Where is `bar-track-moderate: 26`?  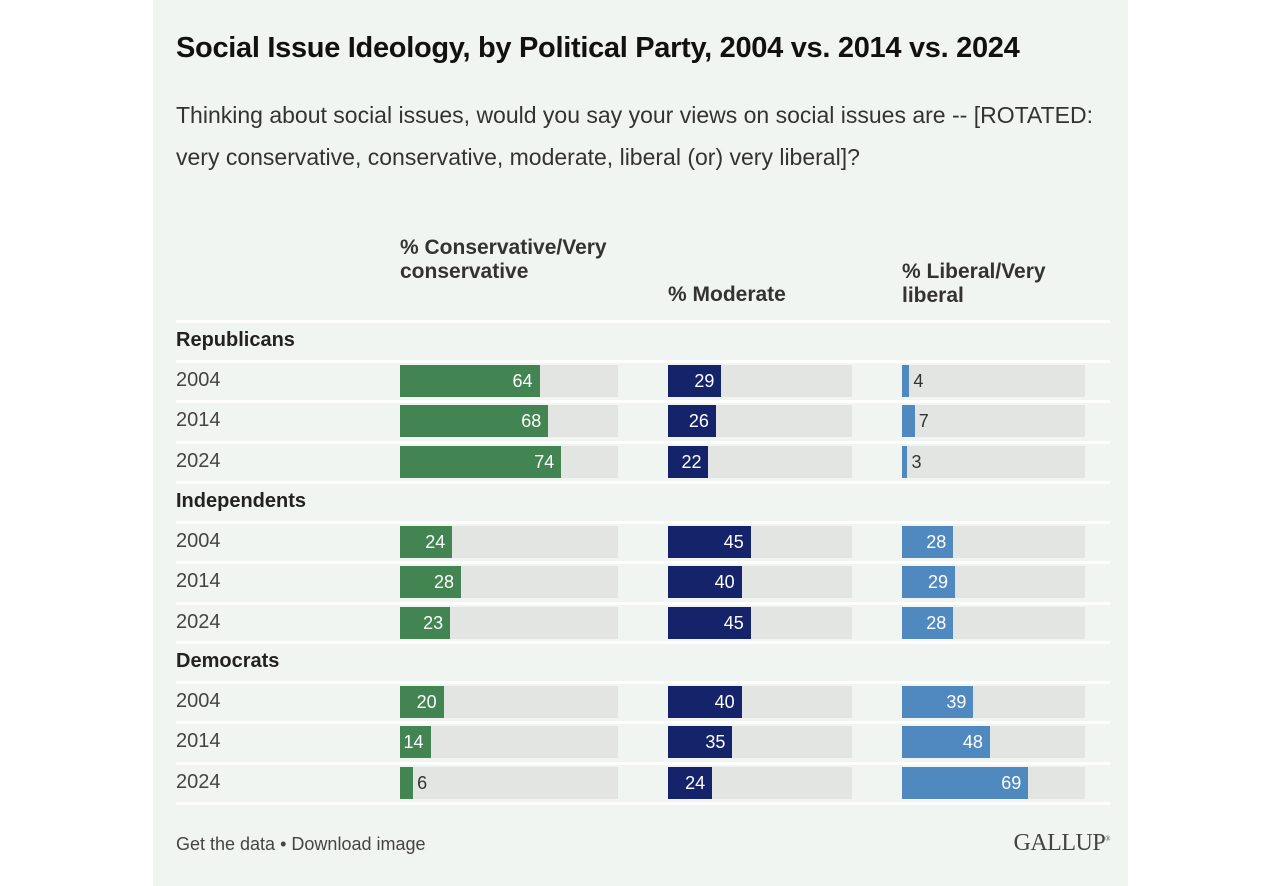
bar-track-moderate: 26 is located at coordinates (760, 421).